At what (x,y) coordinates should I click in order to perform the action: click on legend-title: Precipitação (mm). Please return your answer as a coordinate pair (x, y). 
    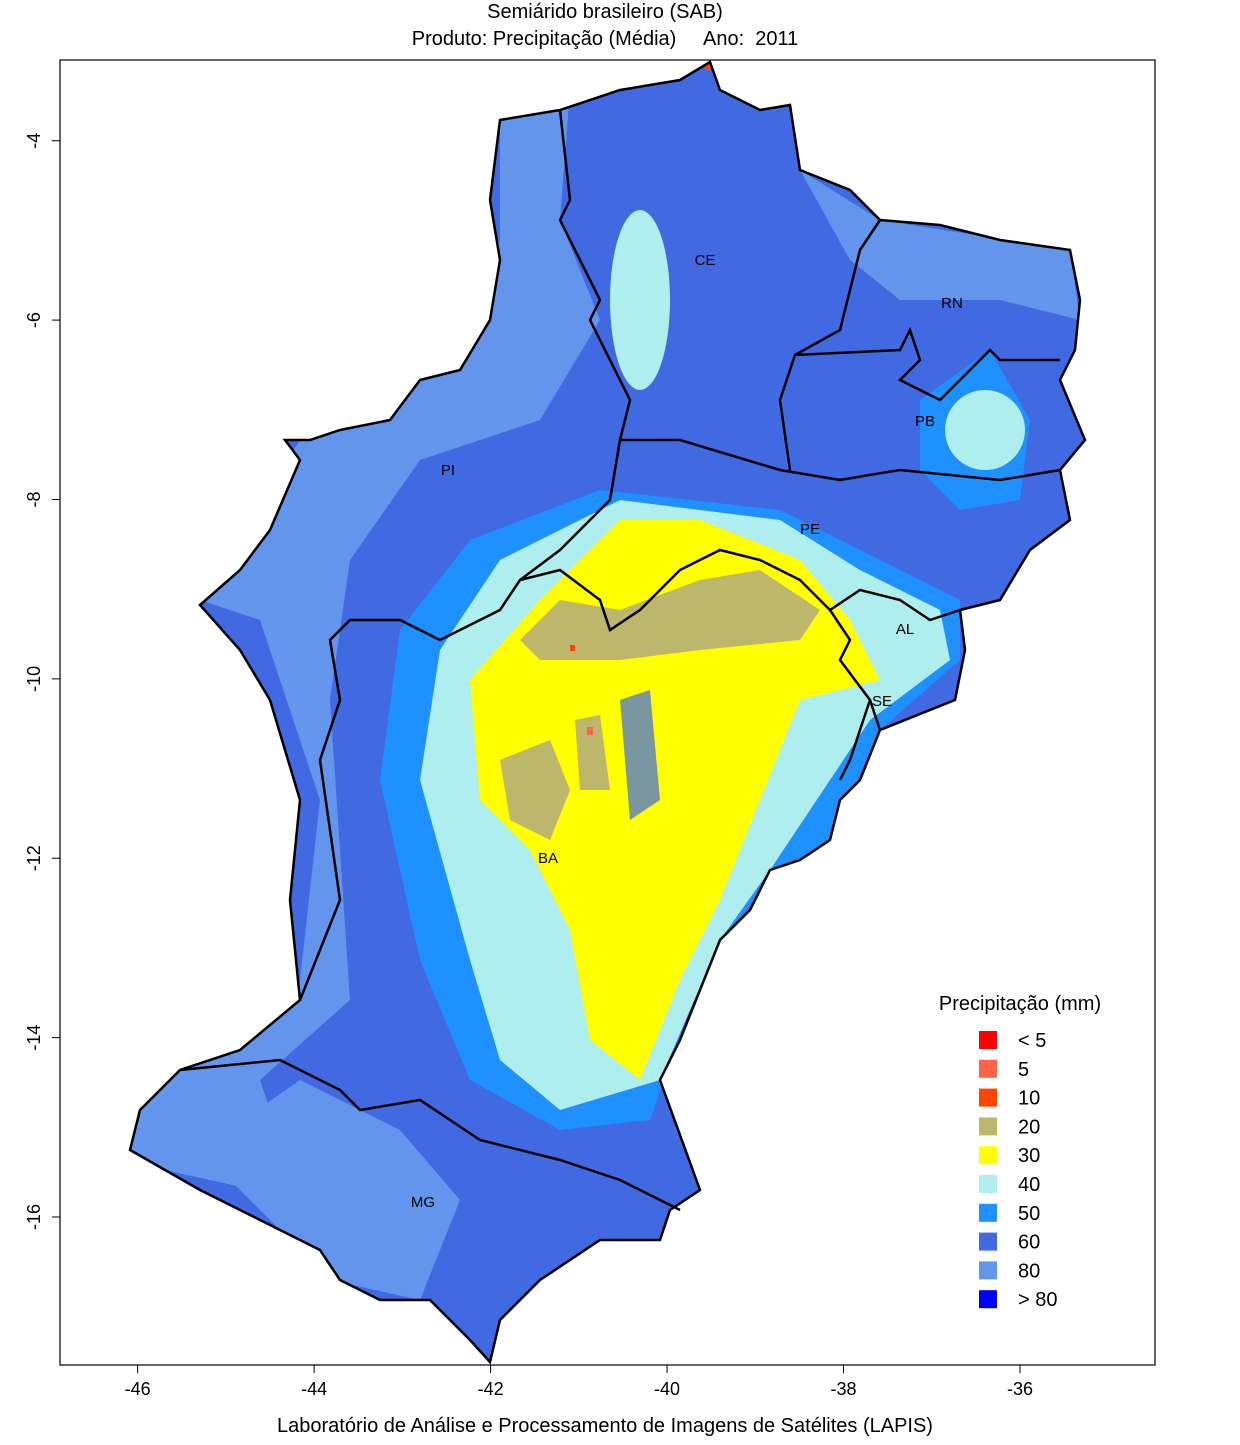
    Looking at the image, I should click on (1020, 1004).